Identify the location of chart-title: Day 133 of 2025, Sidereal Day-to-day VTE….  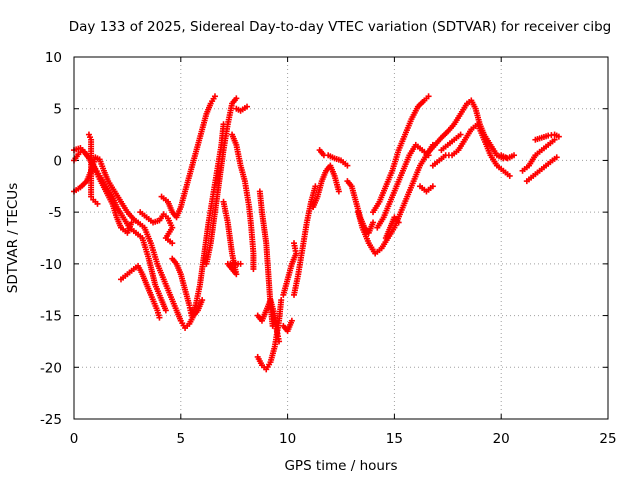
(340, 27).